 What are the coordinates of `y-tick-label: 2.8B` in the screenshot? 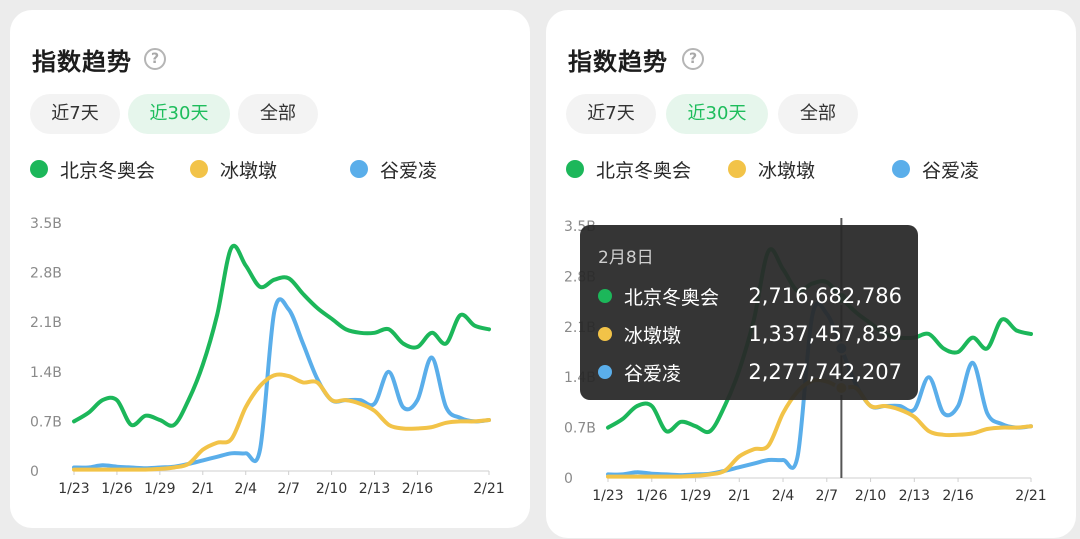 It's located at (46, 274).